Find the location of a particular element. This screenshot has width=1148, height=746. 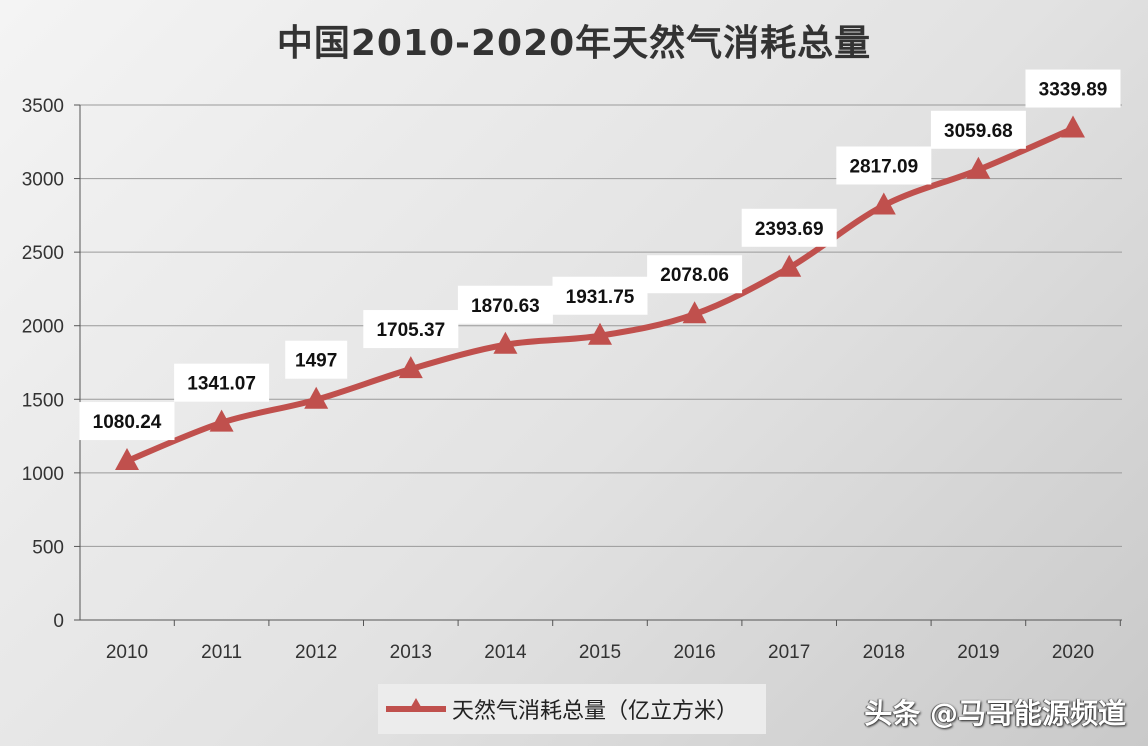

x-tick-label: 2010 is located at coordinates (127, 652).